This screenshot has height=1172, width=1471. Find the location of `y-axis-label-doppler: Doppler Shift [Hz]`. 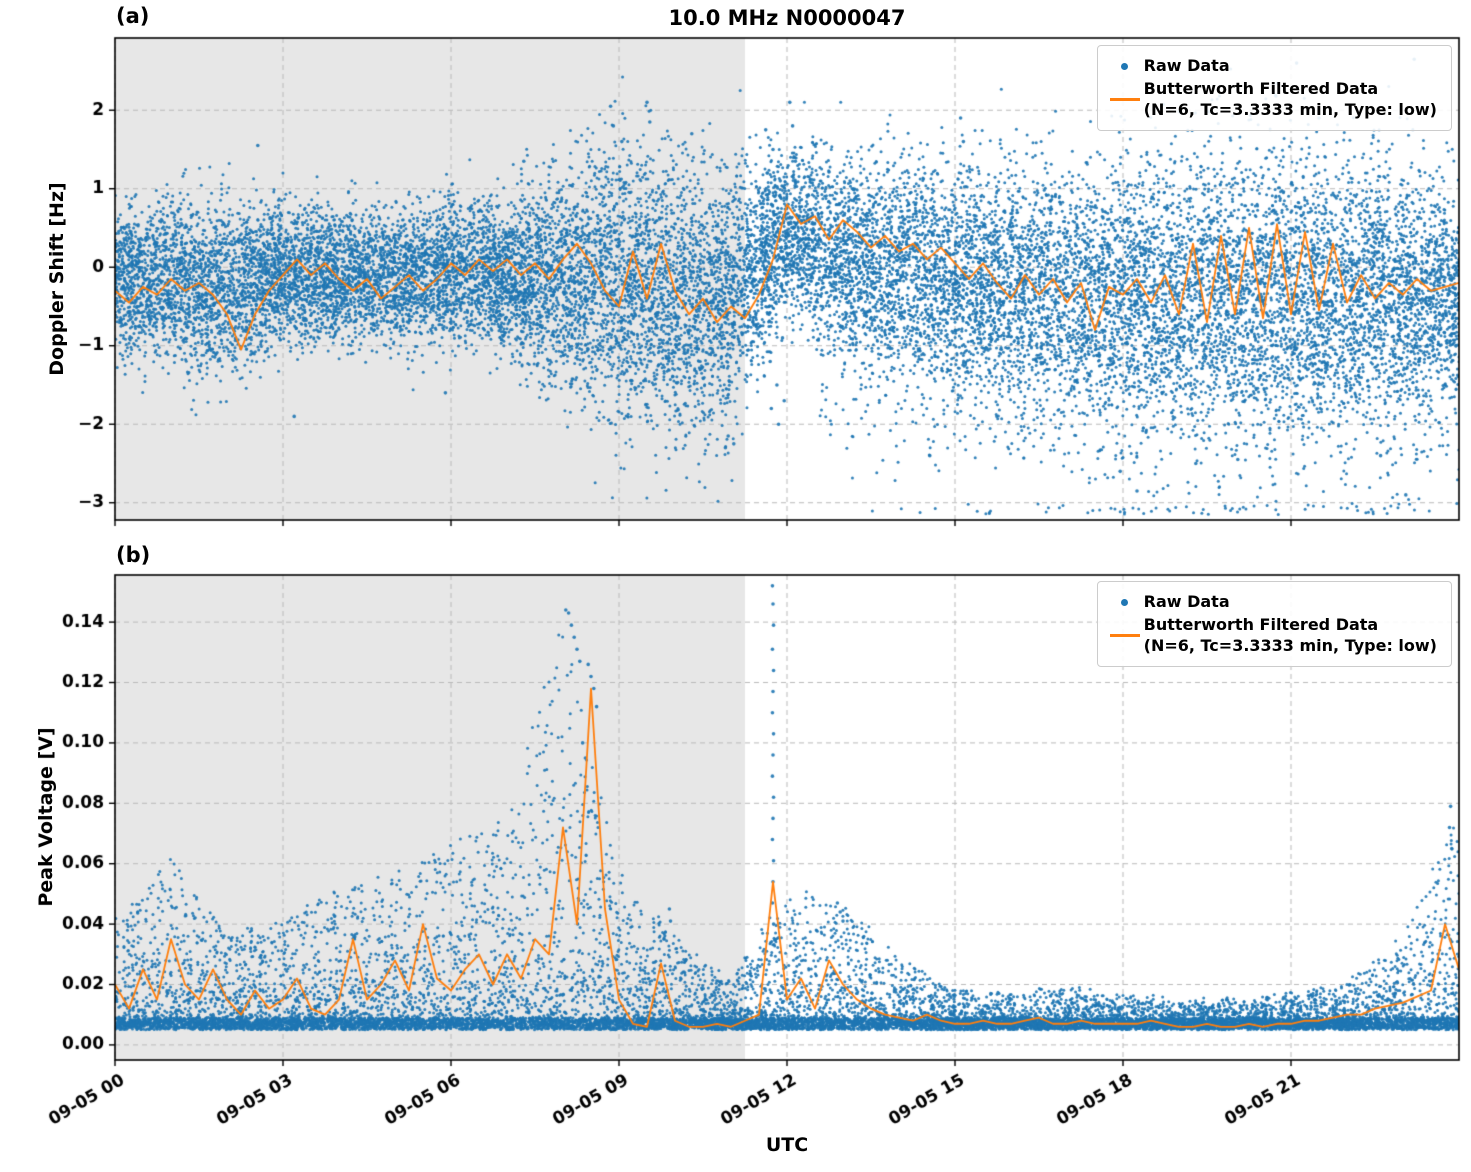

y-axis-label-doppler: Doppler Shift [Hz] is located at coordinates (57, 279).